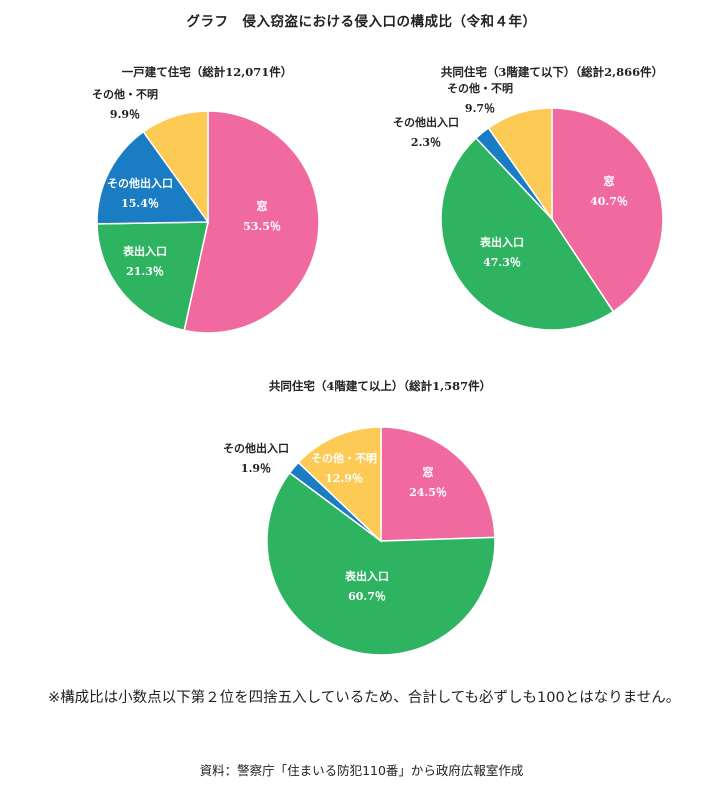 The image size is (723, 789). What do you see at coordinates (145, 271) in the screenshot?
I see `slice-value-label-front-entrance: 21.3％` at bounding box center [145, 271].